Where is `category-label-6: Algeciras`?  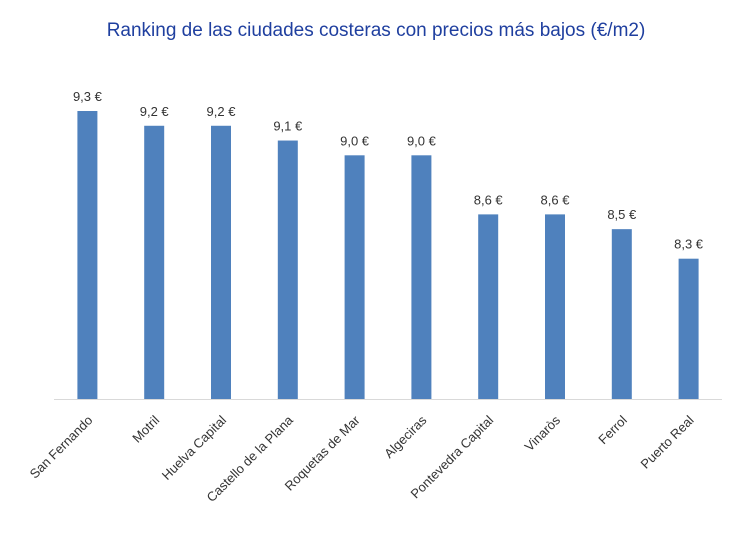 category-label-6: Algeciras is located at coordinates (405, 436).